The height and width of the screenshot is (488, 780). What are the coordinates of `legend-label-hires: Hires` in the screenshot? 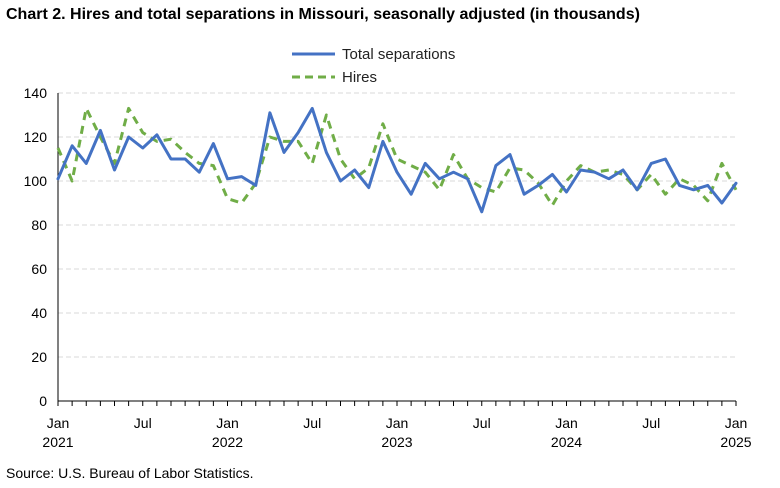 It's located at (359, 77).